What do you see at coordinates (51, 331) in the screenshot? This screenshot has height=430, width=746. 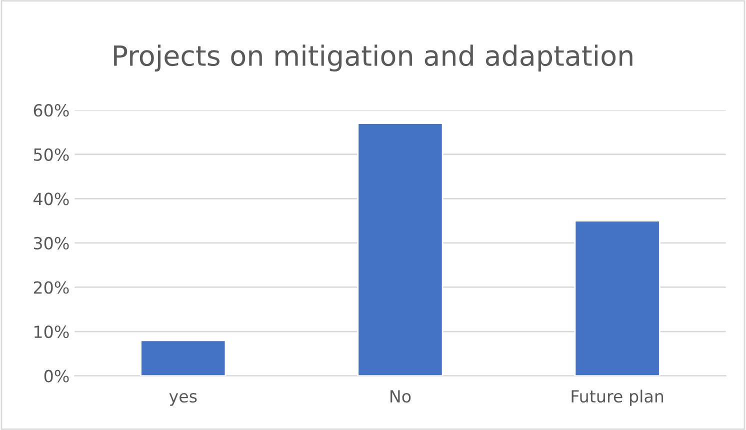 I see `y-tick-label: 10%` at bounding box center [51, 331].